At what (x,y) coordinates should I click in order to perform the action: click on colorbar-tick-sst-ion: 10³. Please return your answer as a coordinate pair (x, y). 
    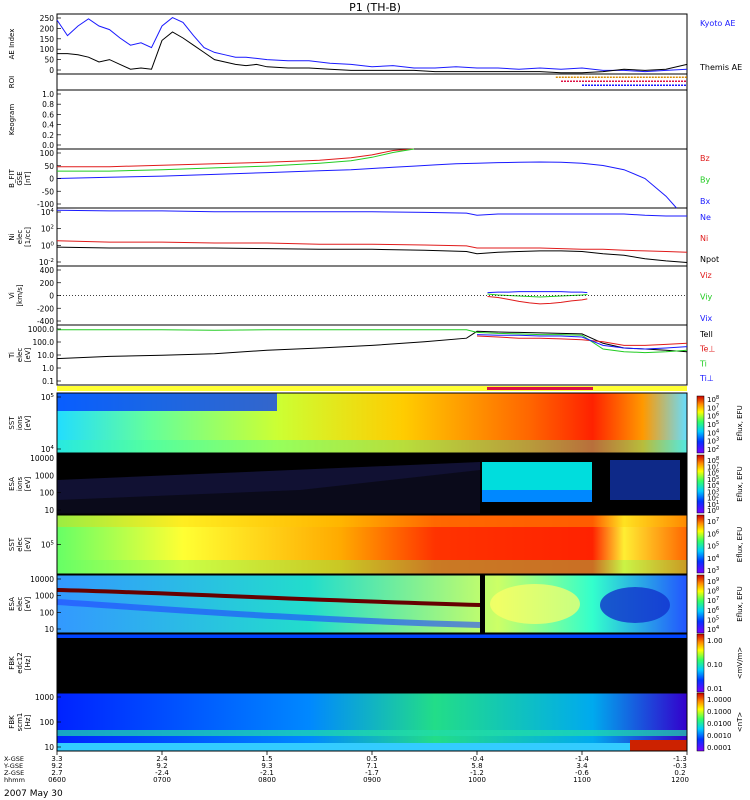
    Looking at the image, I should click on (713, 441).